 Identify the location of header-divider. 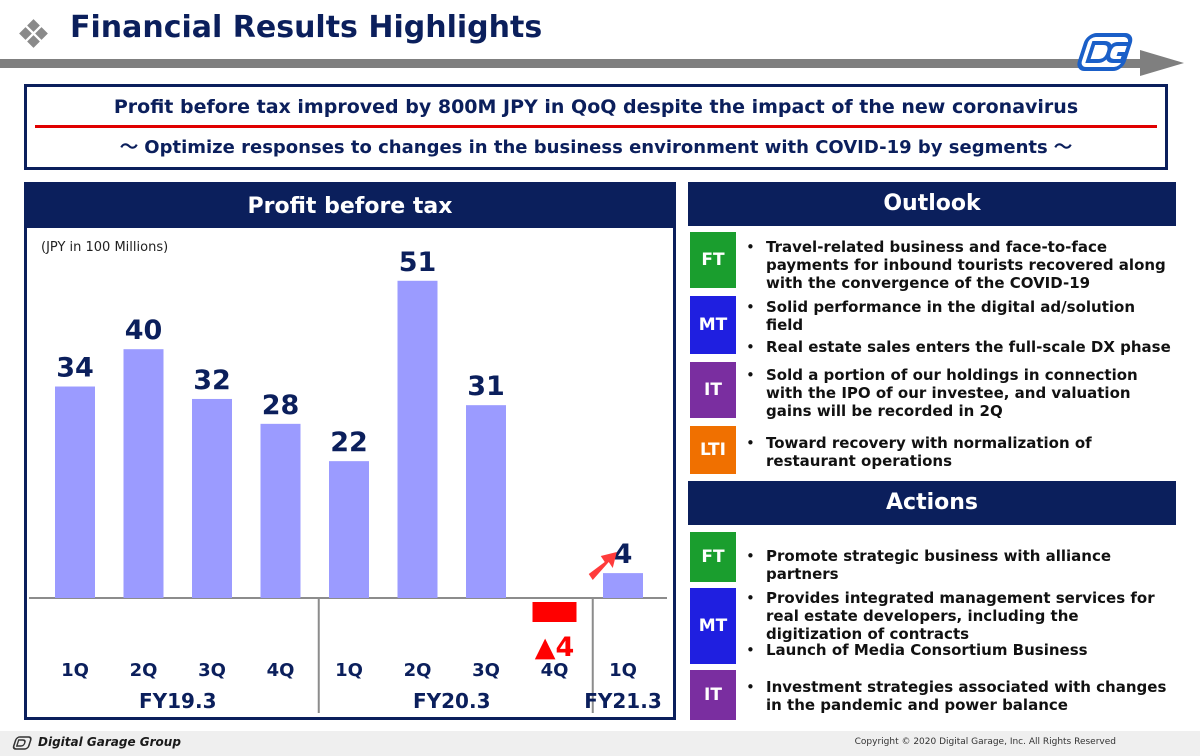
(575, 63).